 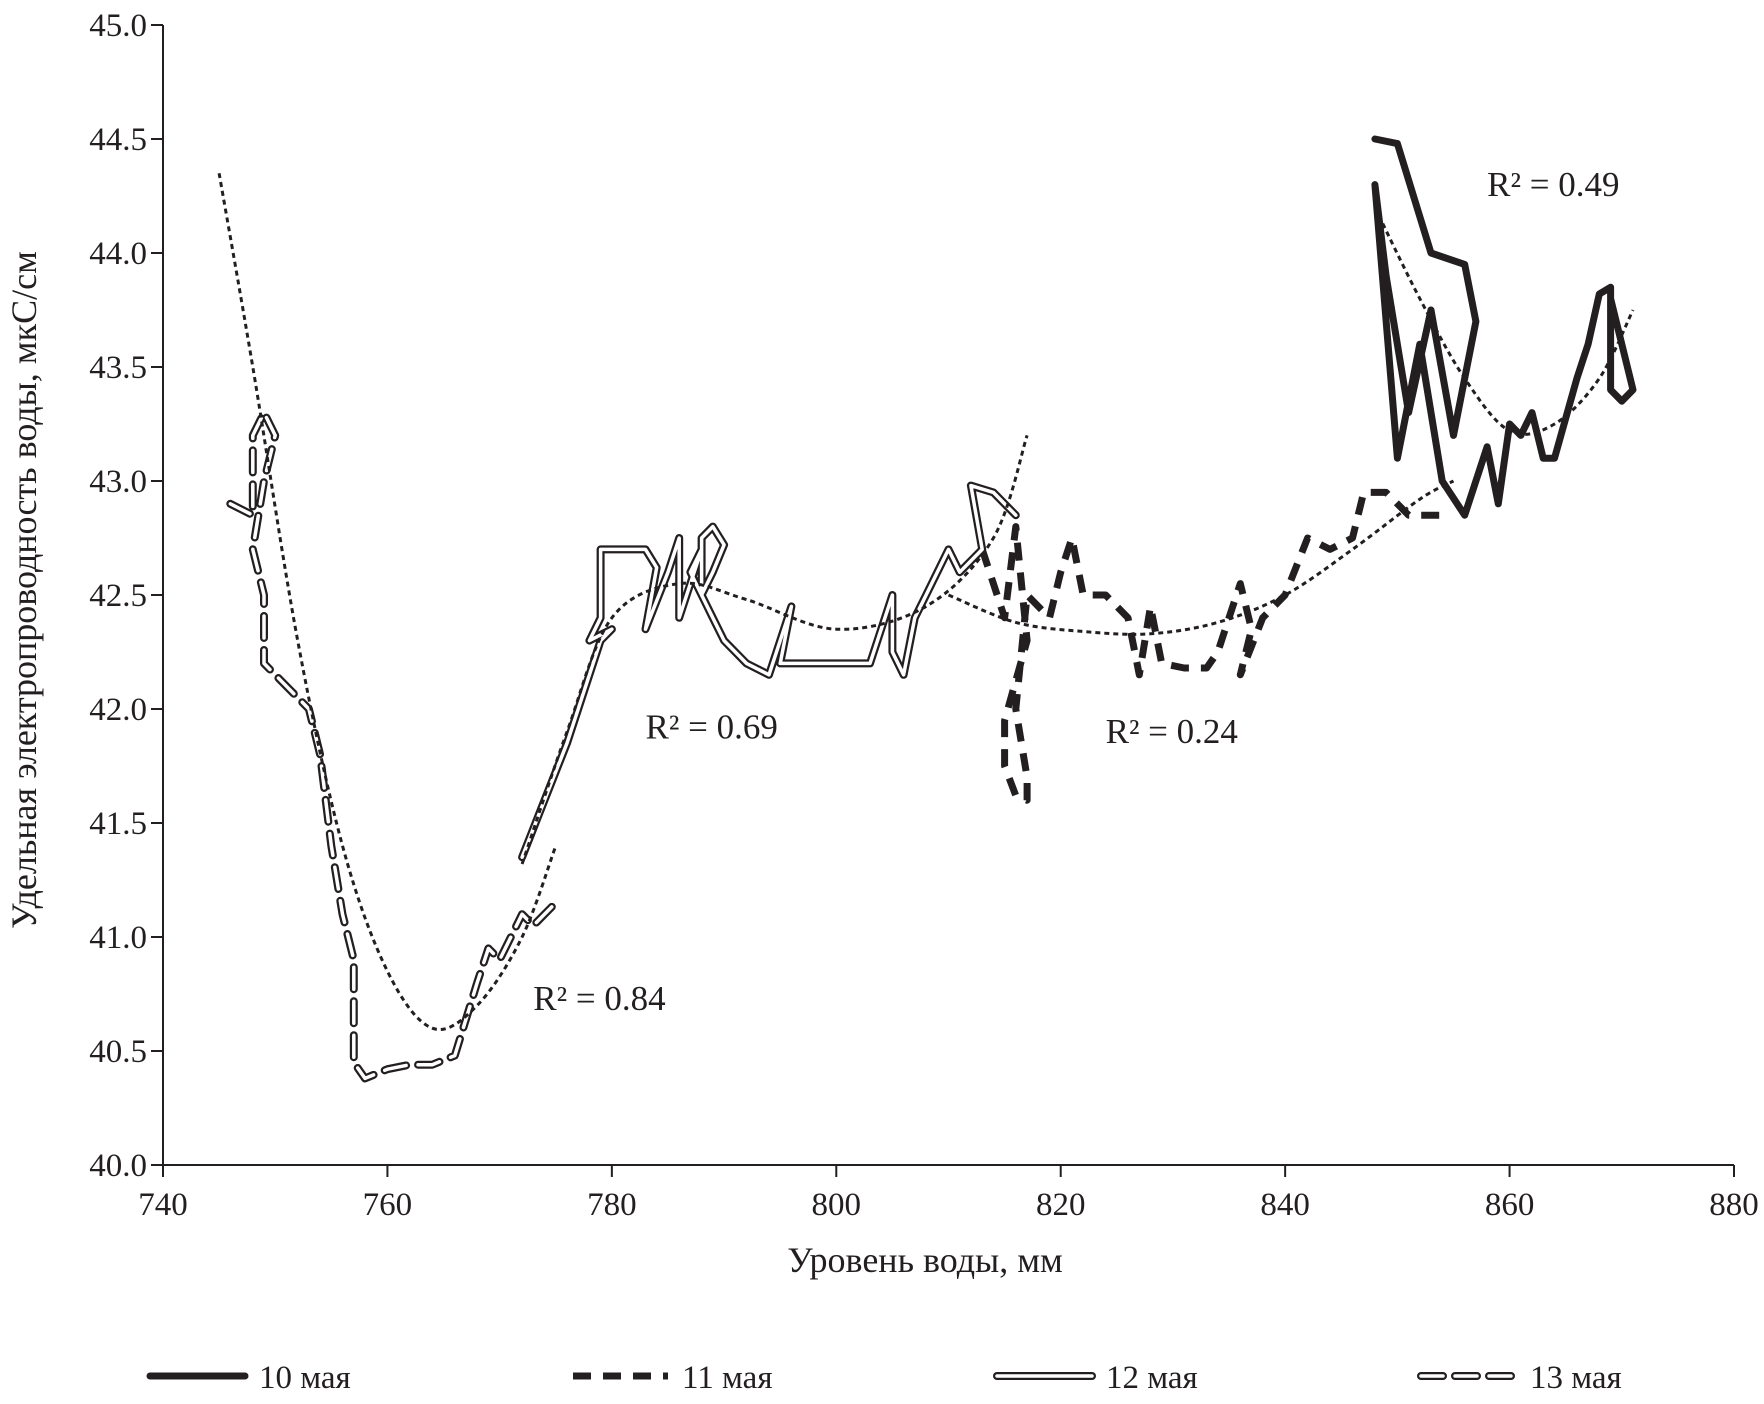 I want to click on legend-label: 10 мая, so click(x=305, y=1378).